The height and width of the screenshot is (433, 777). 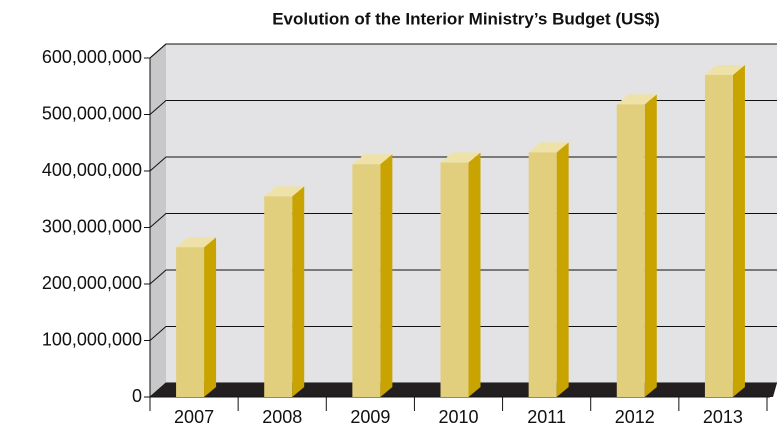 I want to click on y-tick-label: 500,000,000, so click(x=92, y=113).